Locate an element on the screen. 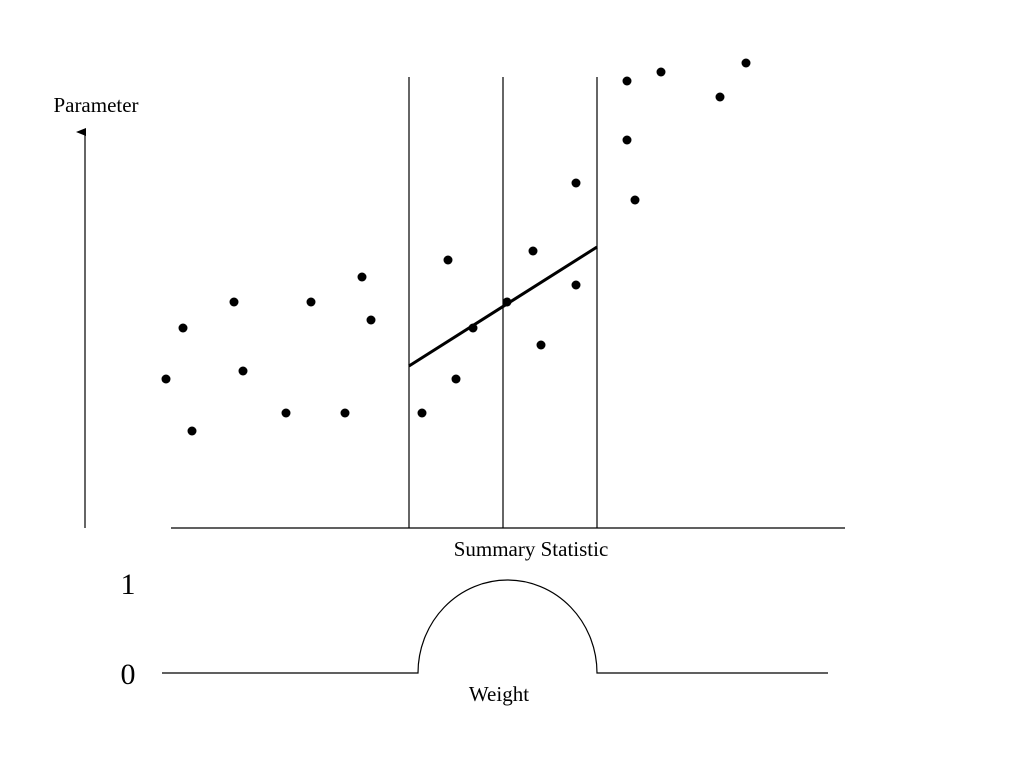 This screenshot has height=773, width=1024. weight-label: Weight is located at coordinates (499, 694).